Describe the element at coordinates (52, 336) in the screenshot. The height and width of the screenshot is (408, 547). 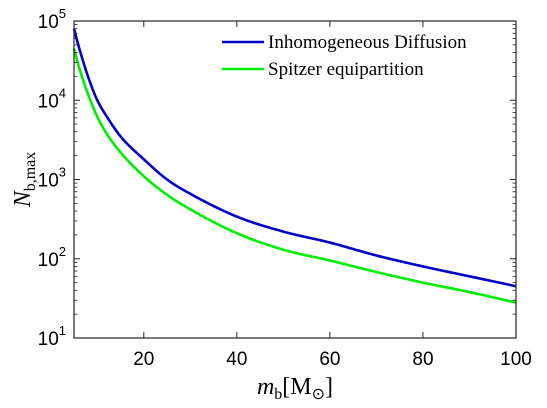
I see `y-tick-label: 10¹` at that location.